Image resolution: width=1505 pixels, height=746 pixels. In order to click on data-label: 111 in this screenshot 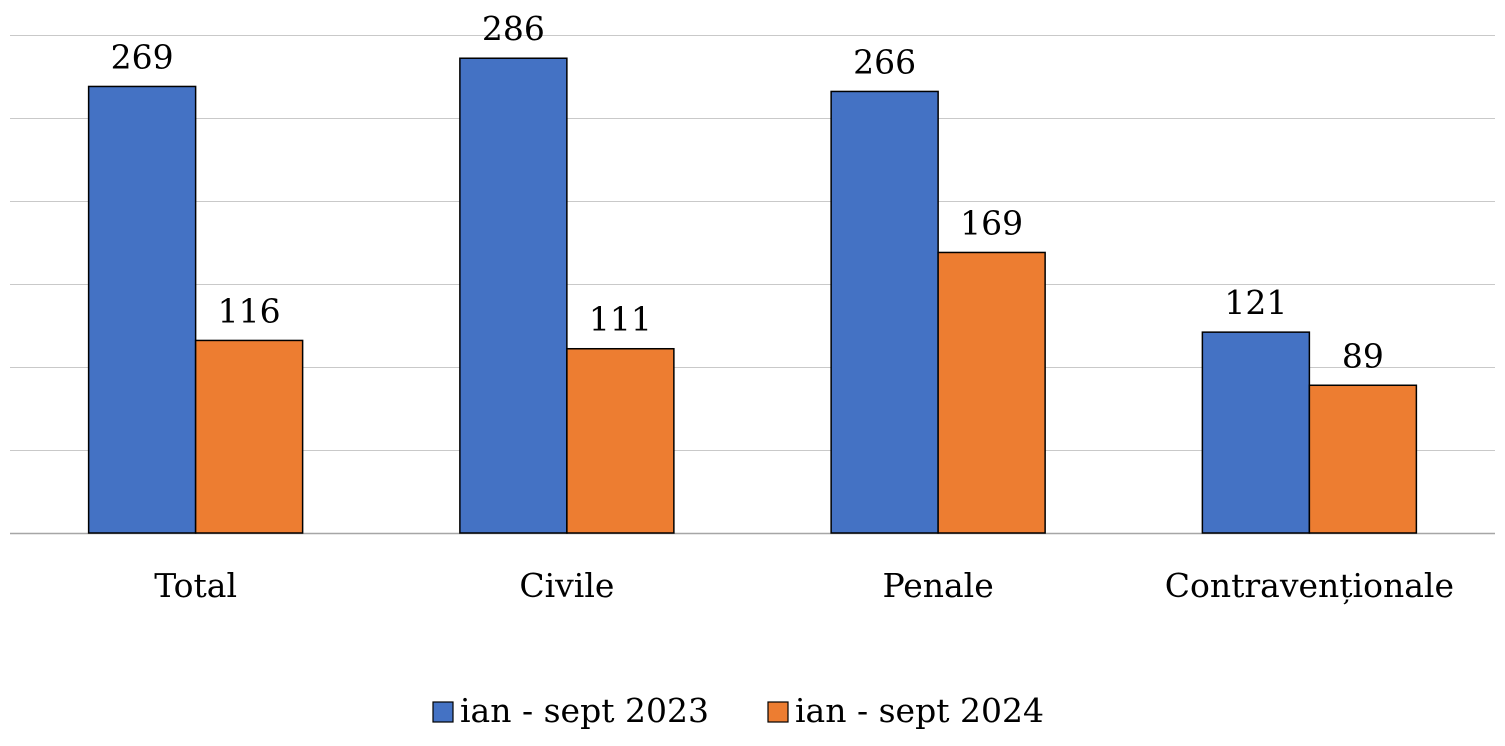, I will do `click(620, 319)`.